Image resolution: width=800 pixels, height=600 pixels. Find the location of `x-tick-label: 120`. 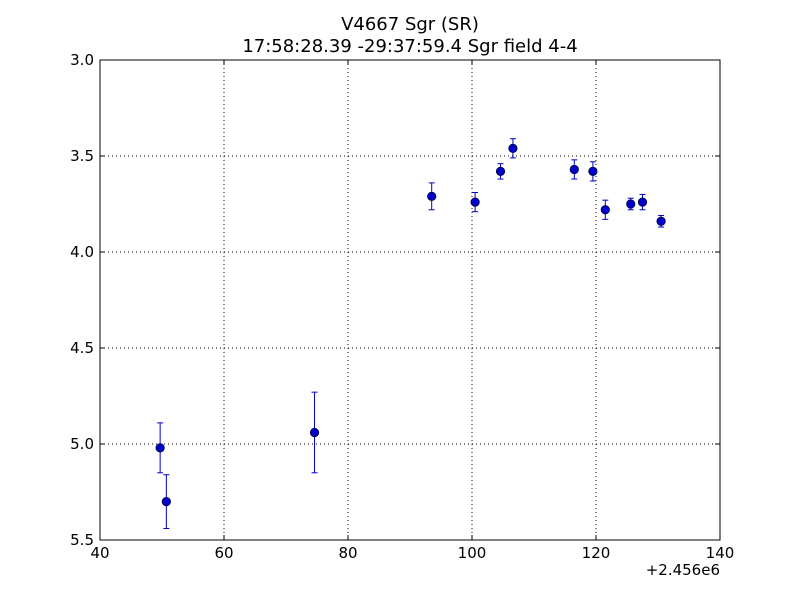

x-tick-label: 120 is located at coordinates (596, 553).